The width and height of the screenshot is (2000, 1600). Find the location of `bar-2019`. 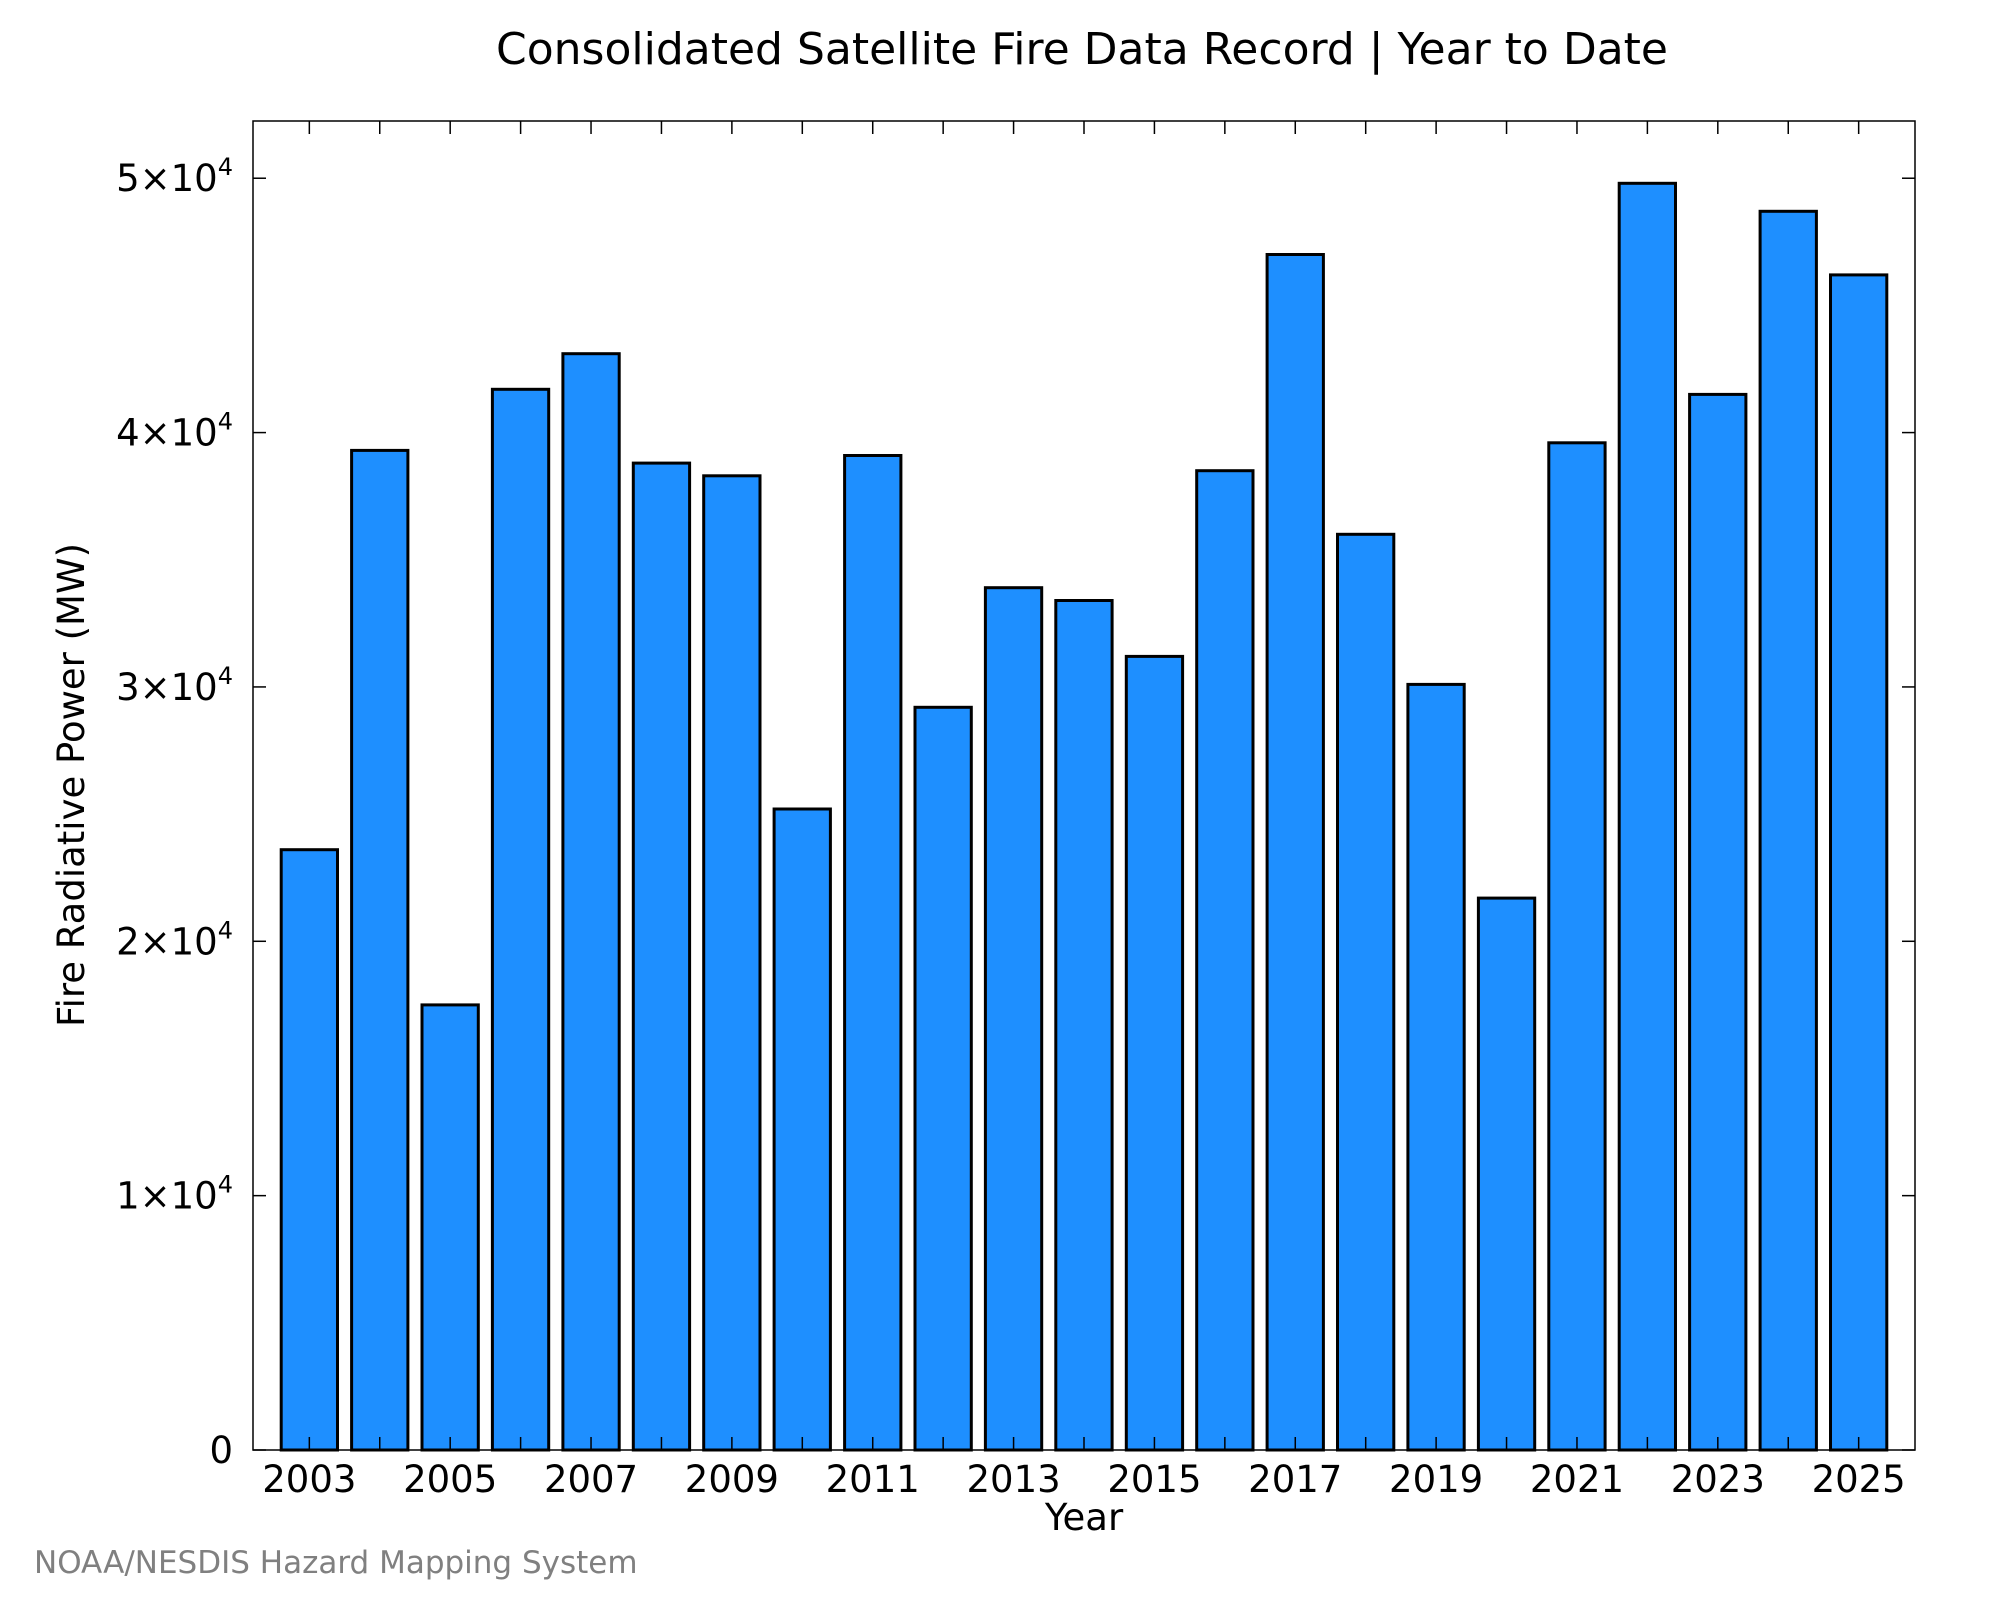

bar-2019 is located at coordinates (1436, 1067).